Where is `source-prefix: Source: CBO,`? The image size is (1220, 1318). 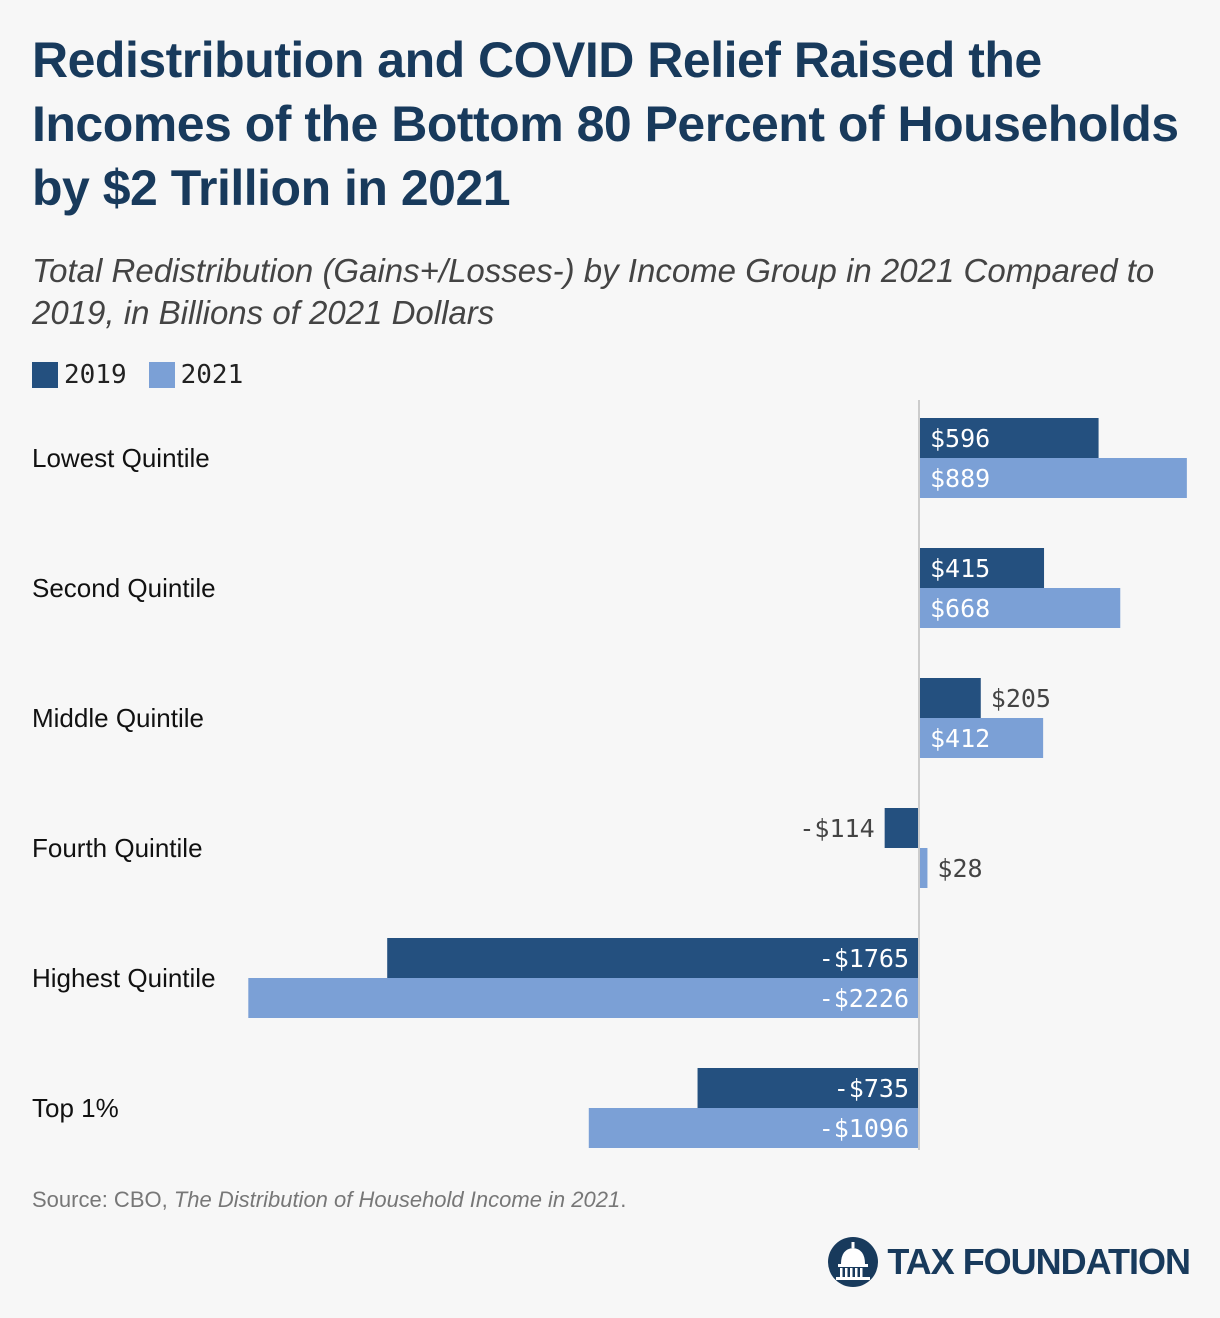 source-prefix: Source: CBO, is located at coordinates (103, 1199).